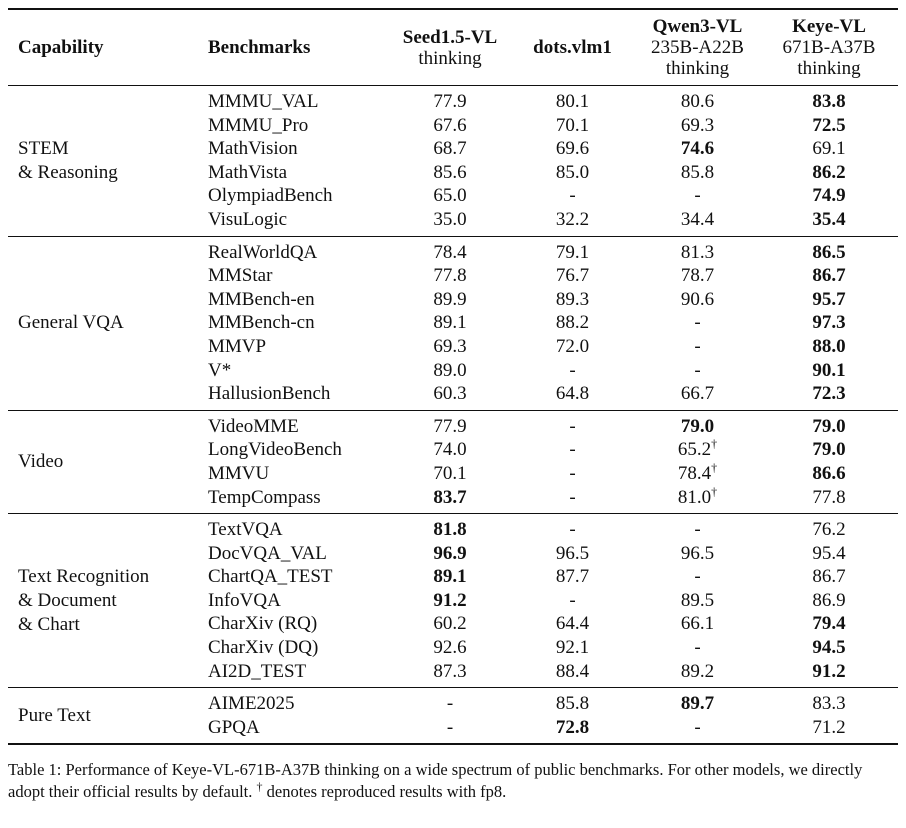  Describe the element at coordinates (453, 554) in the screenshot. I see `row: DocVQA_VAL 96.9 96.5 96.5 95.4` at that location.